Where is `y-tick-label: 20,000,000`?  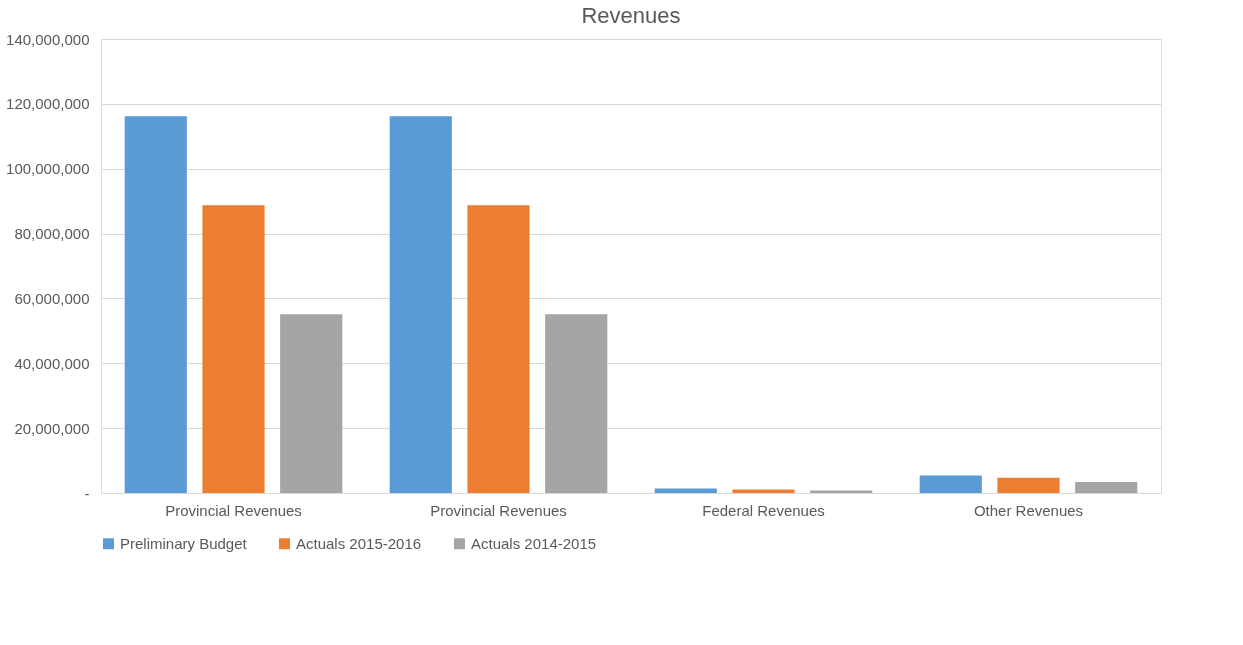
y-tick-label: 20,000,000 is located at coordinates (52, 428).